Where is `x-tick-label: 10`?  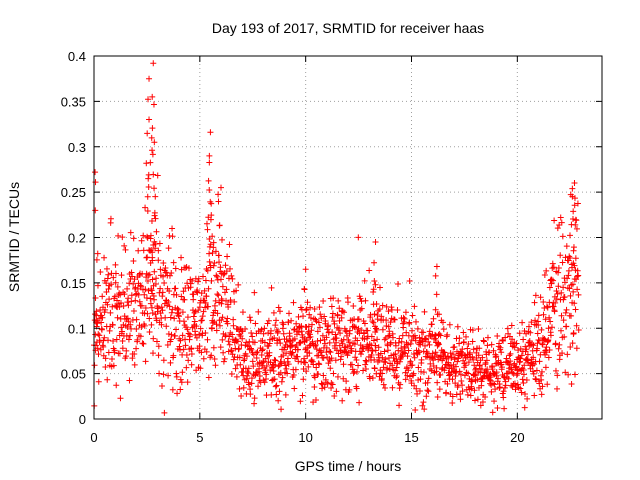
x-tick-label: 10 is located at coordinates (305, 437).